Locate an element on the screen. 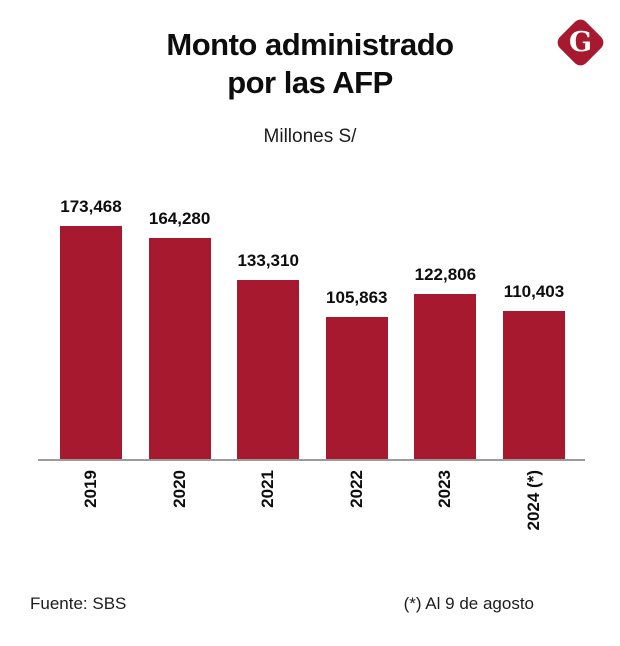  bar-value-label: 105,863 is located at coordinates (357, 297).